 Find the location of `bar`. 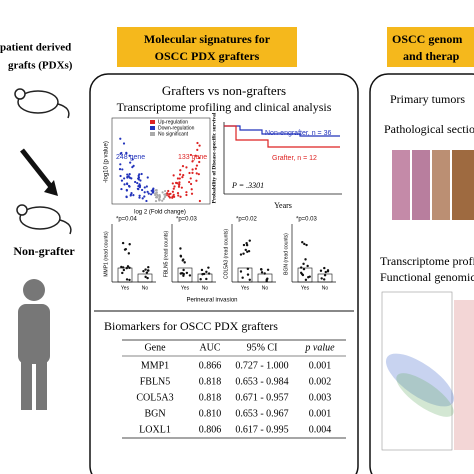

bar is located at coordinates (305, 275).